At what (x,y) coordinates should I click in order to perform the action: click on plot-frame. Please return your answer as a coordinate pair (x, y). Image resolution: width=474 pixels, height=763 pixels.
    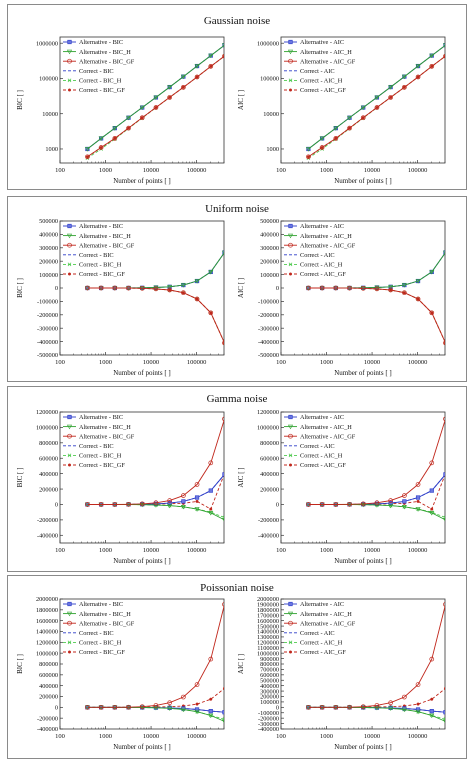
    Looking at the image, I should click on (363, 477).